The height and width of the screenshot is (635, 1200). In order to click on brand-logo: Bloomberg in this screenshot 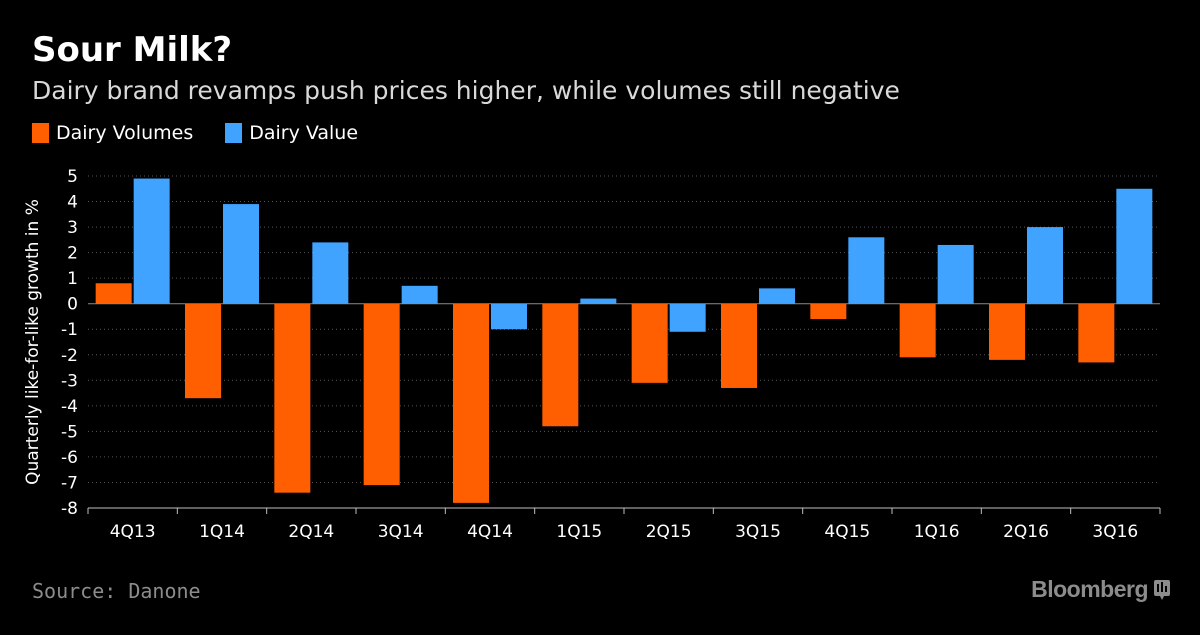, I will do `click(1100, 589)`.